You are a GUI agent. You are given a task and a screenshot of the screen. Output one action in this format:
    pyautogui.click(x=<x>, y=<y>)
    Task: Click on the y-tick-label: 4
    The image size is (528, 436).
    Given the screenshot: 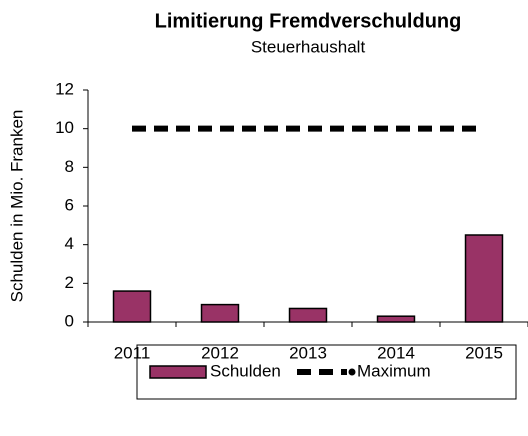 What is the action you would take?
    pyautogui.click(x=69, y=243)
    